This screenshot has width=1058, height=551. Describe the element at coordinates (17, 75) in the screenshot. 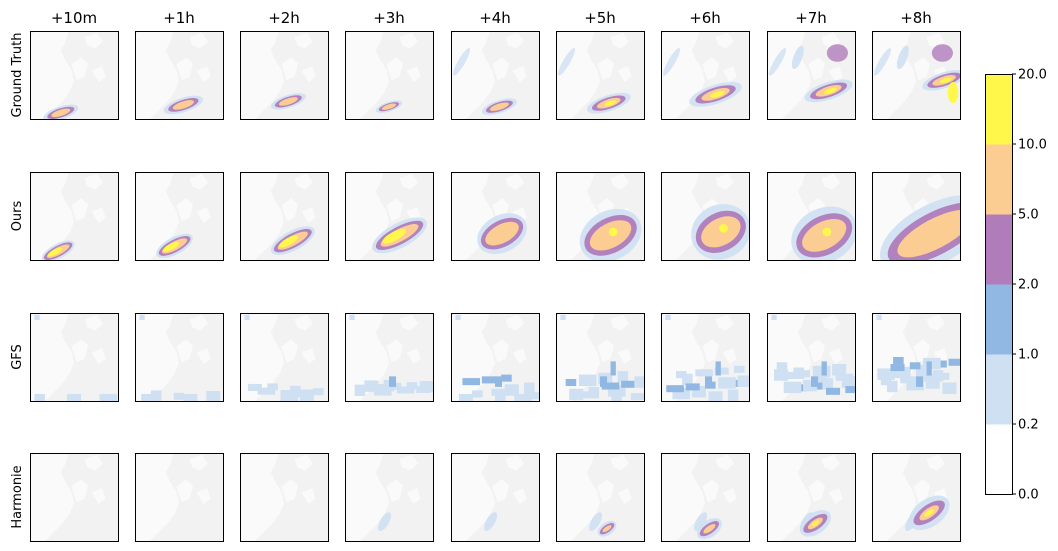

I see `row-label: Ground Truth` at that location.